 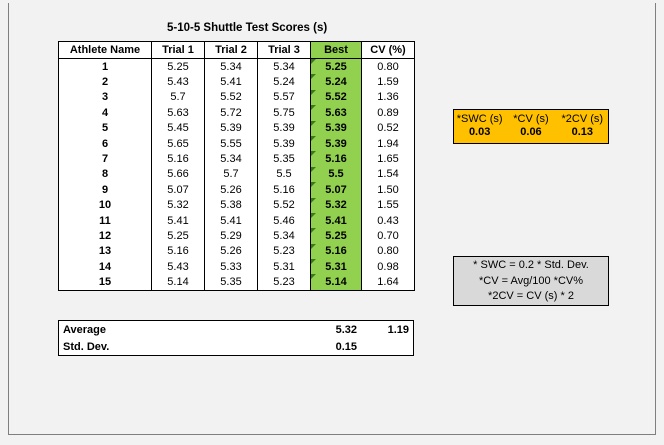 What do you see at coordinates (231, 113) in the screenshot?
I see `trial-2-cell: 5.72` at bounding box center [231, 113].